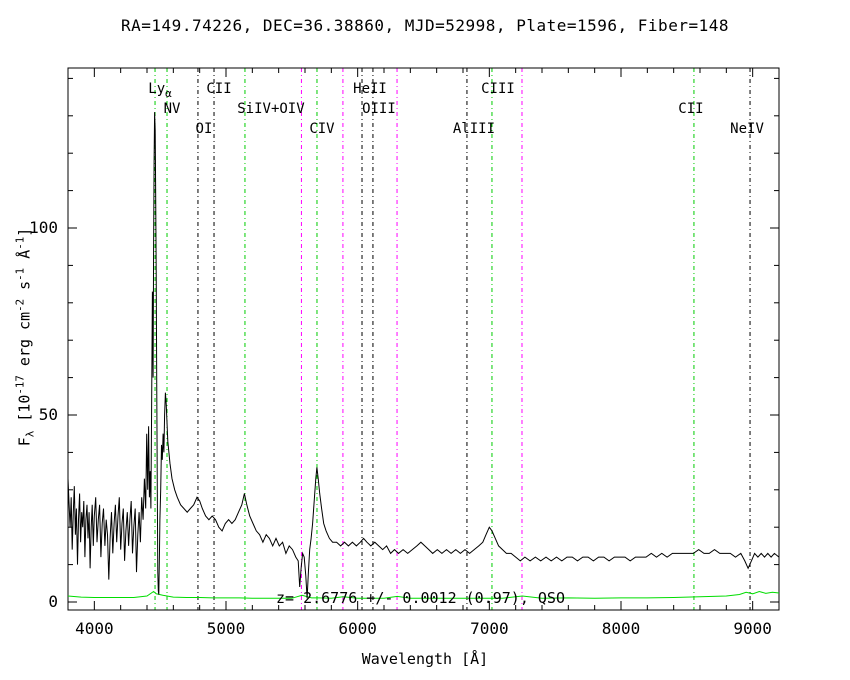 The image size is (850, 680). Describe the element at coordinates (25, 337) in the screenshot. I see `y-axis-label-text: Fλ [10-17 erg cm-2 s-1 Å-1]` at that location.